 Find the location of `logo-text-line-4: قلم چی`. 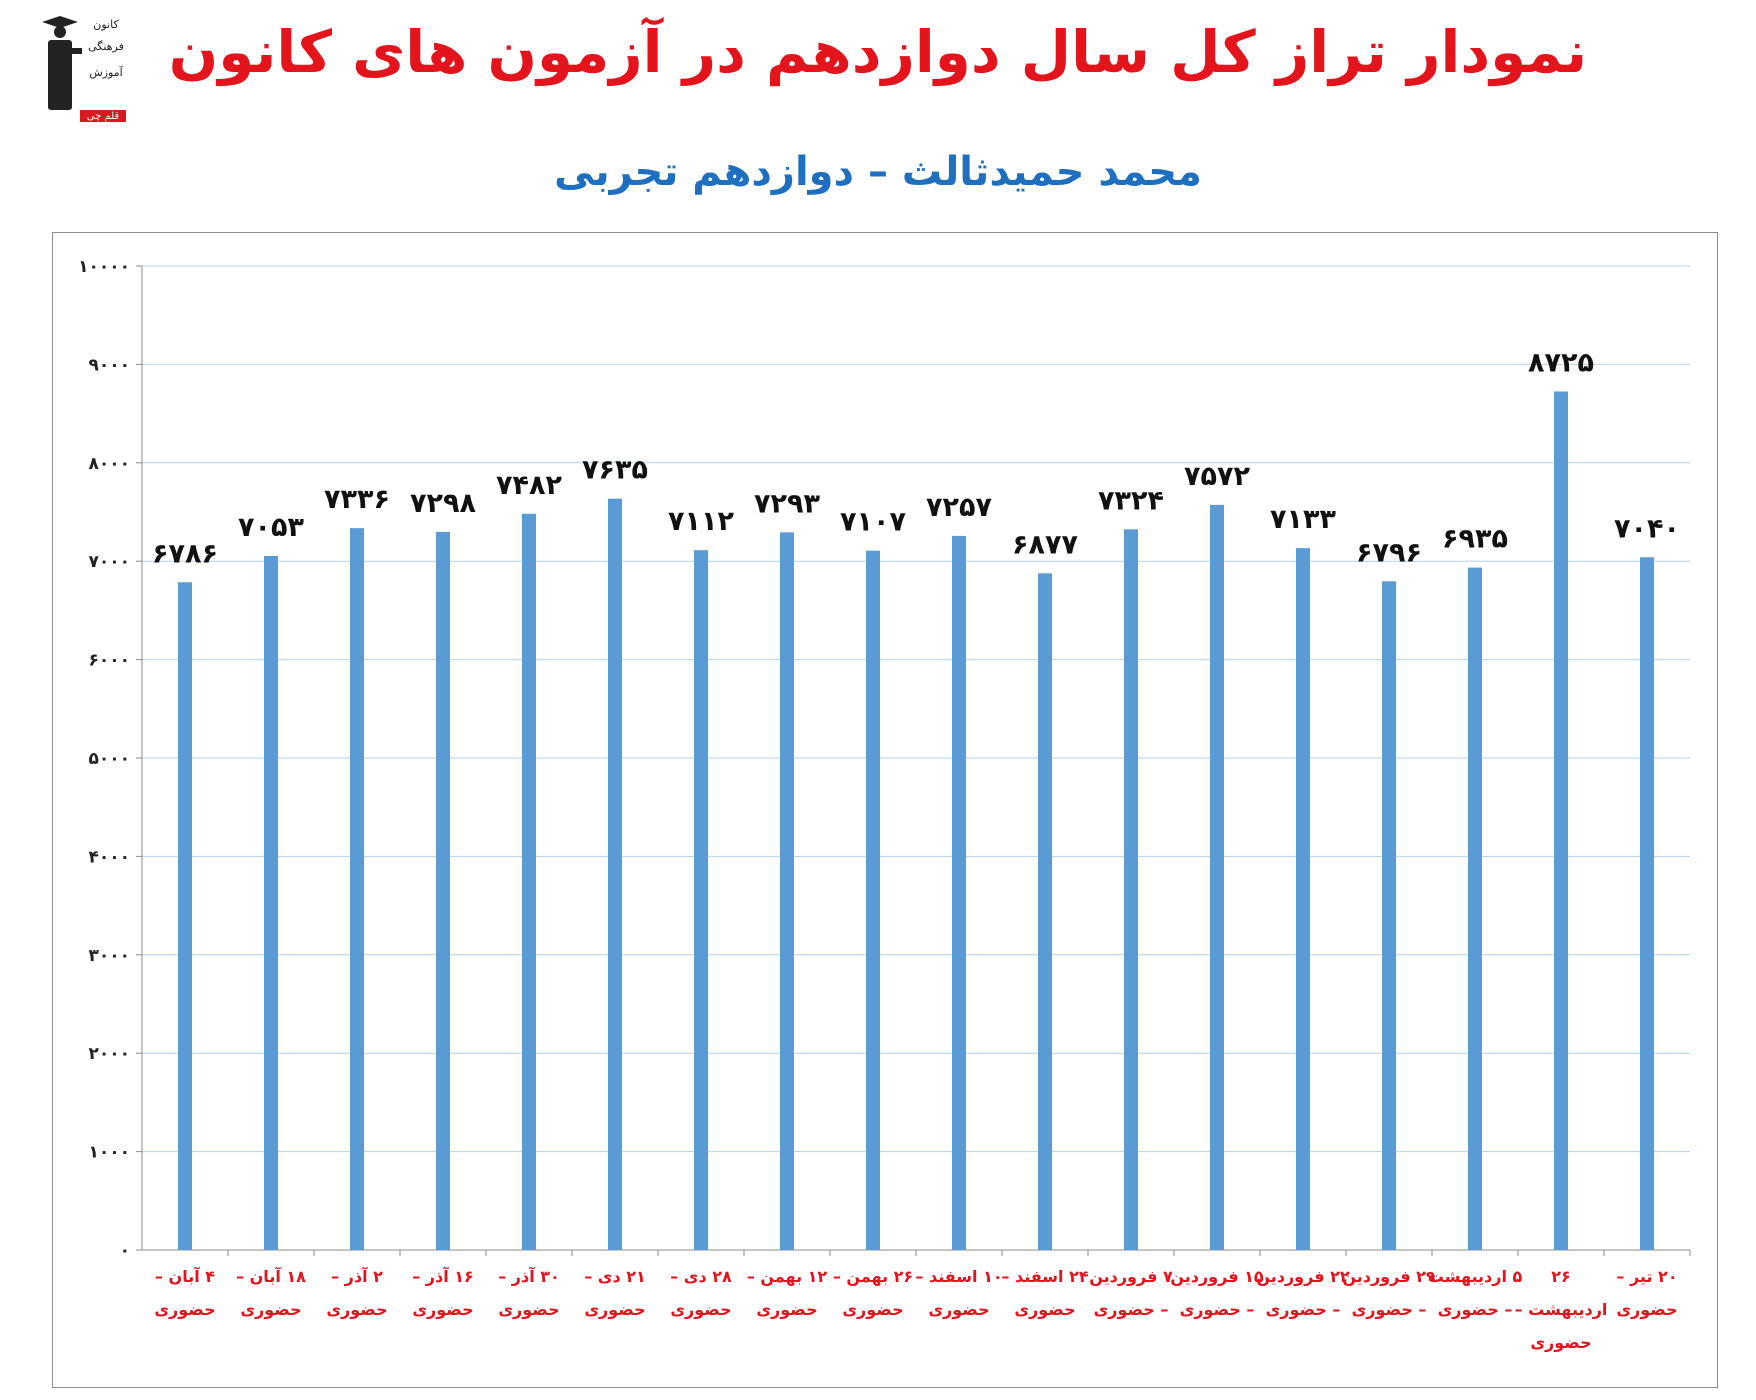

logo-text-line-4: قلم چی is located at coordinates (103, 116).